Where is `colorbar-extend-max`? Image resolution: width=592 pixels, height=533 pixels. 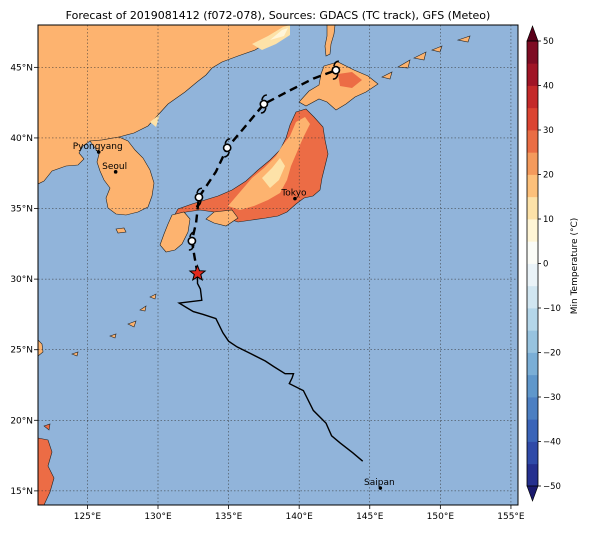
colorbar-extend-max is located at coordinates (532, 33).